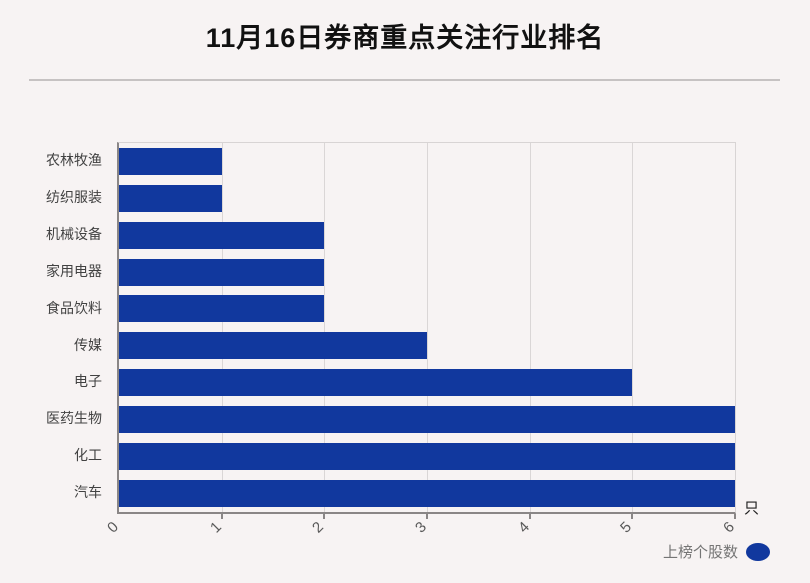 This screenshot has height=583, width=810. I want to click on bar-电子, so click(376, 383).